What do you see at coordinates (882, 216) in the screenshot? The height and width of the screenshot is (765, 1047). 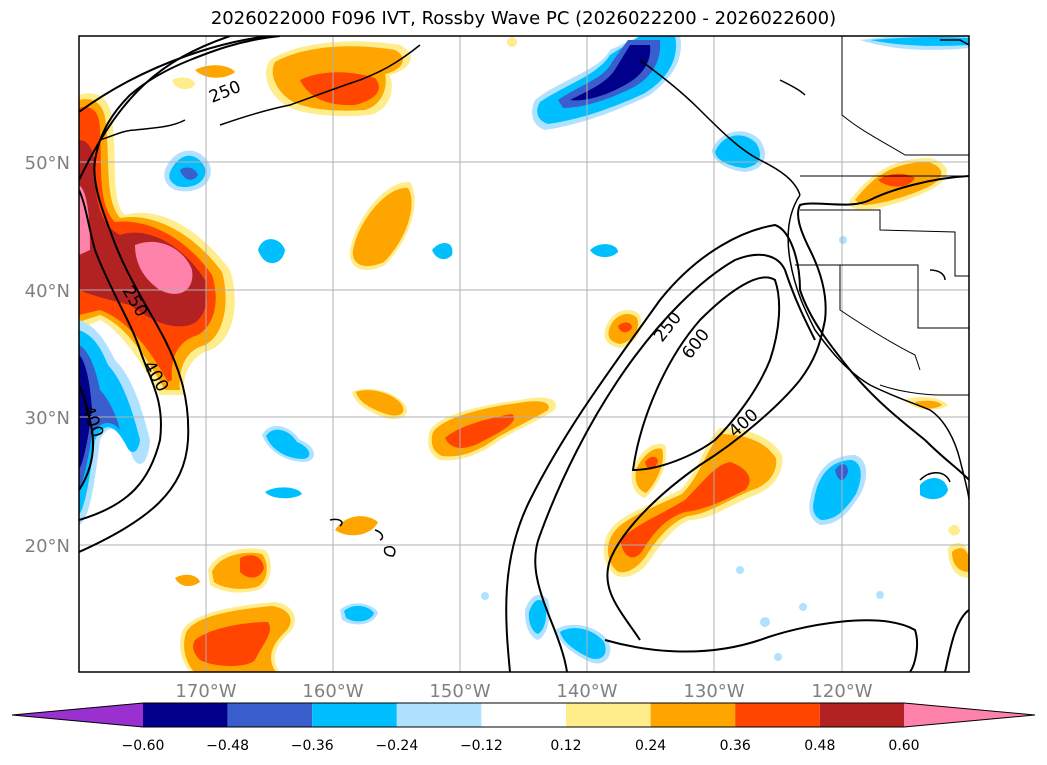 I see `political-boundaries` at bounding box center [882, 216].